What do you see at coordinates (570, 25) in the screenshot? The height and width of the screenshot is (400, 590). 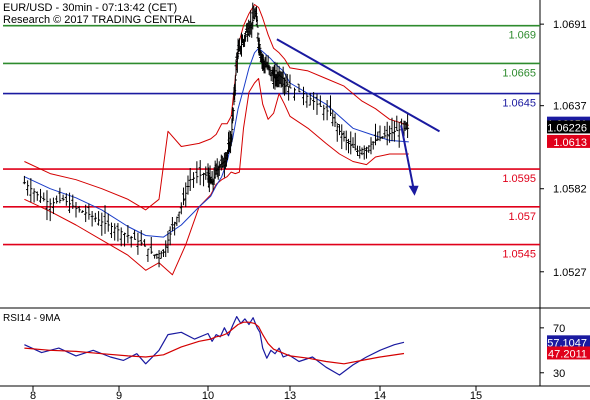 I see `y-tick-label-1.0691: 1.0691` at bounding box center [570, 25].